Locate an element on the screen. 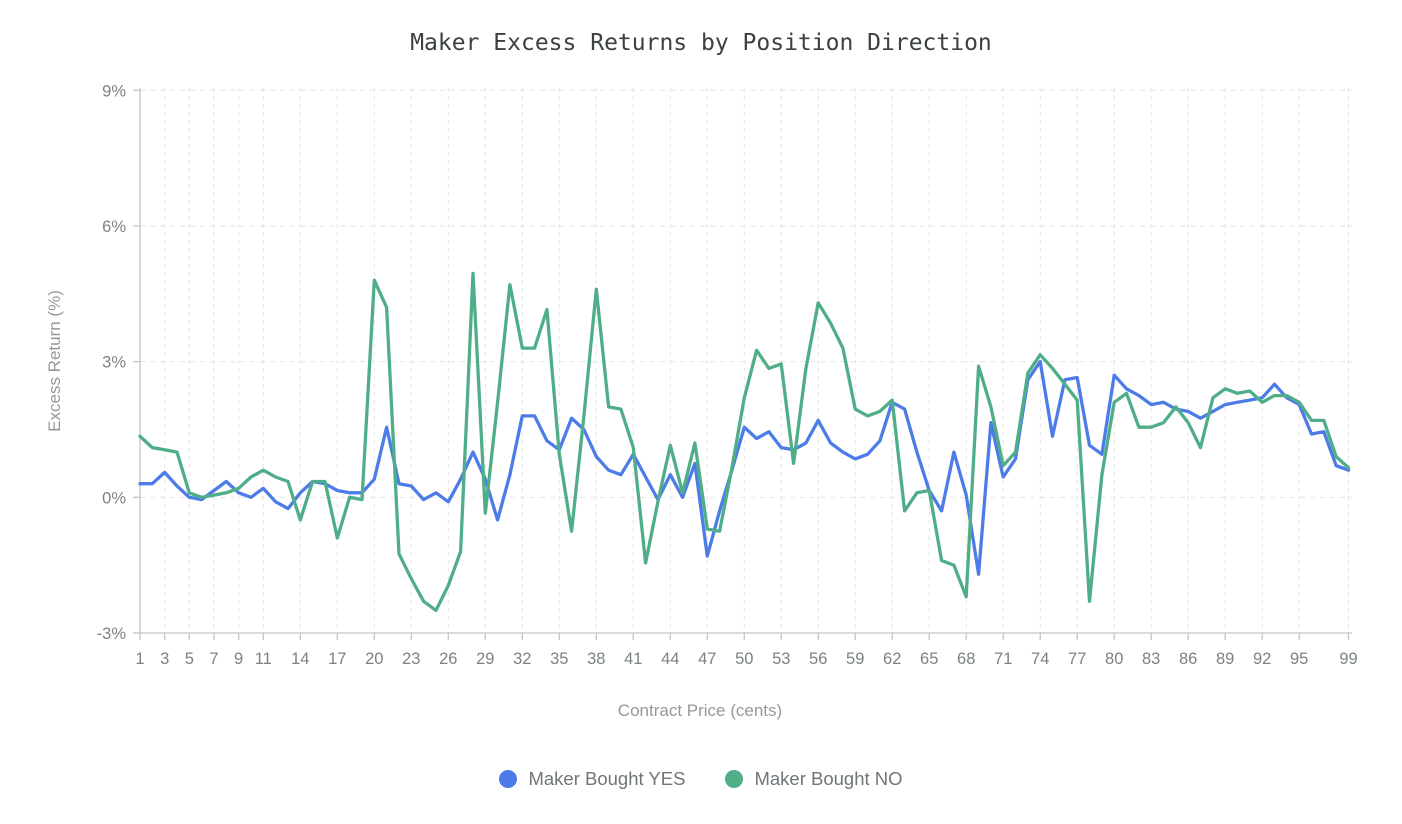 This screenshot has width=1402, height=824. legend-label-no: Maker Bought NO is located at coordinates (828, 778).